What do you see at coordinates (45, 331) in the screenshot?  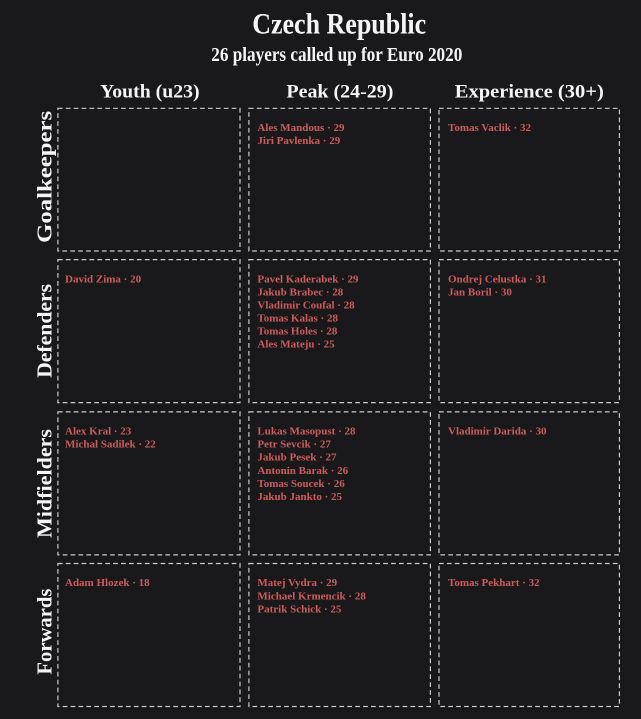 I see `svg-text: Defenders` at bounding box center [45, 331].